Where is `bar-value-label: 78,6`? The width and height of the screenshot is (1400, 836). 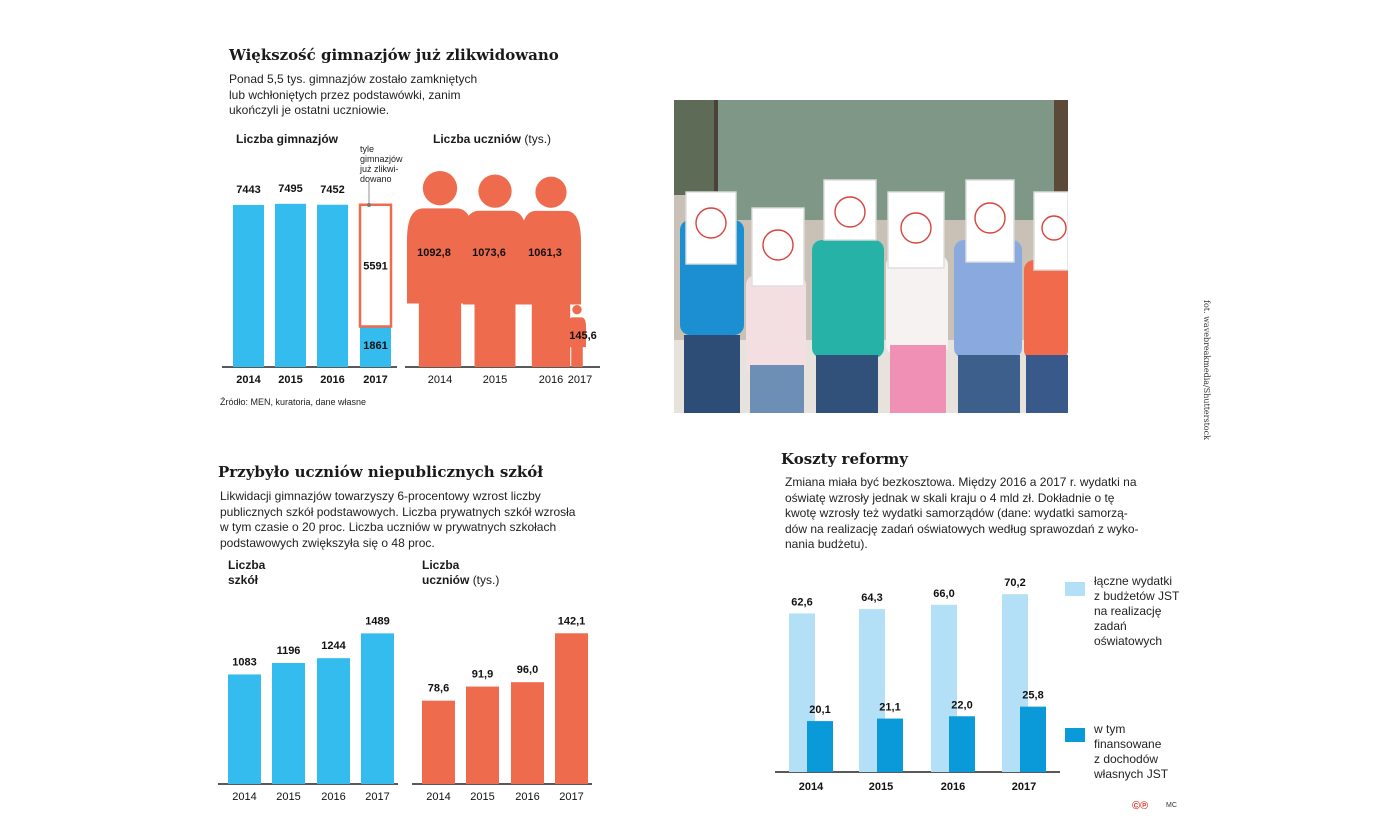
bar-value-label: 78,6 is located at coordinates (438, 689).